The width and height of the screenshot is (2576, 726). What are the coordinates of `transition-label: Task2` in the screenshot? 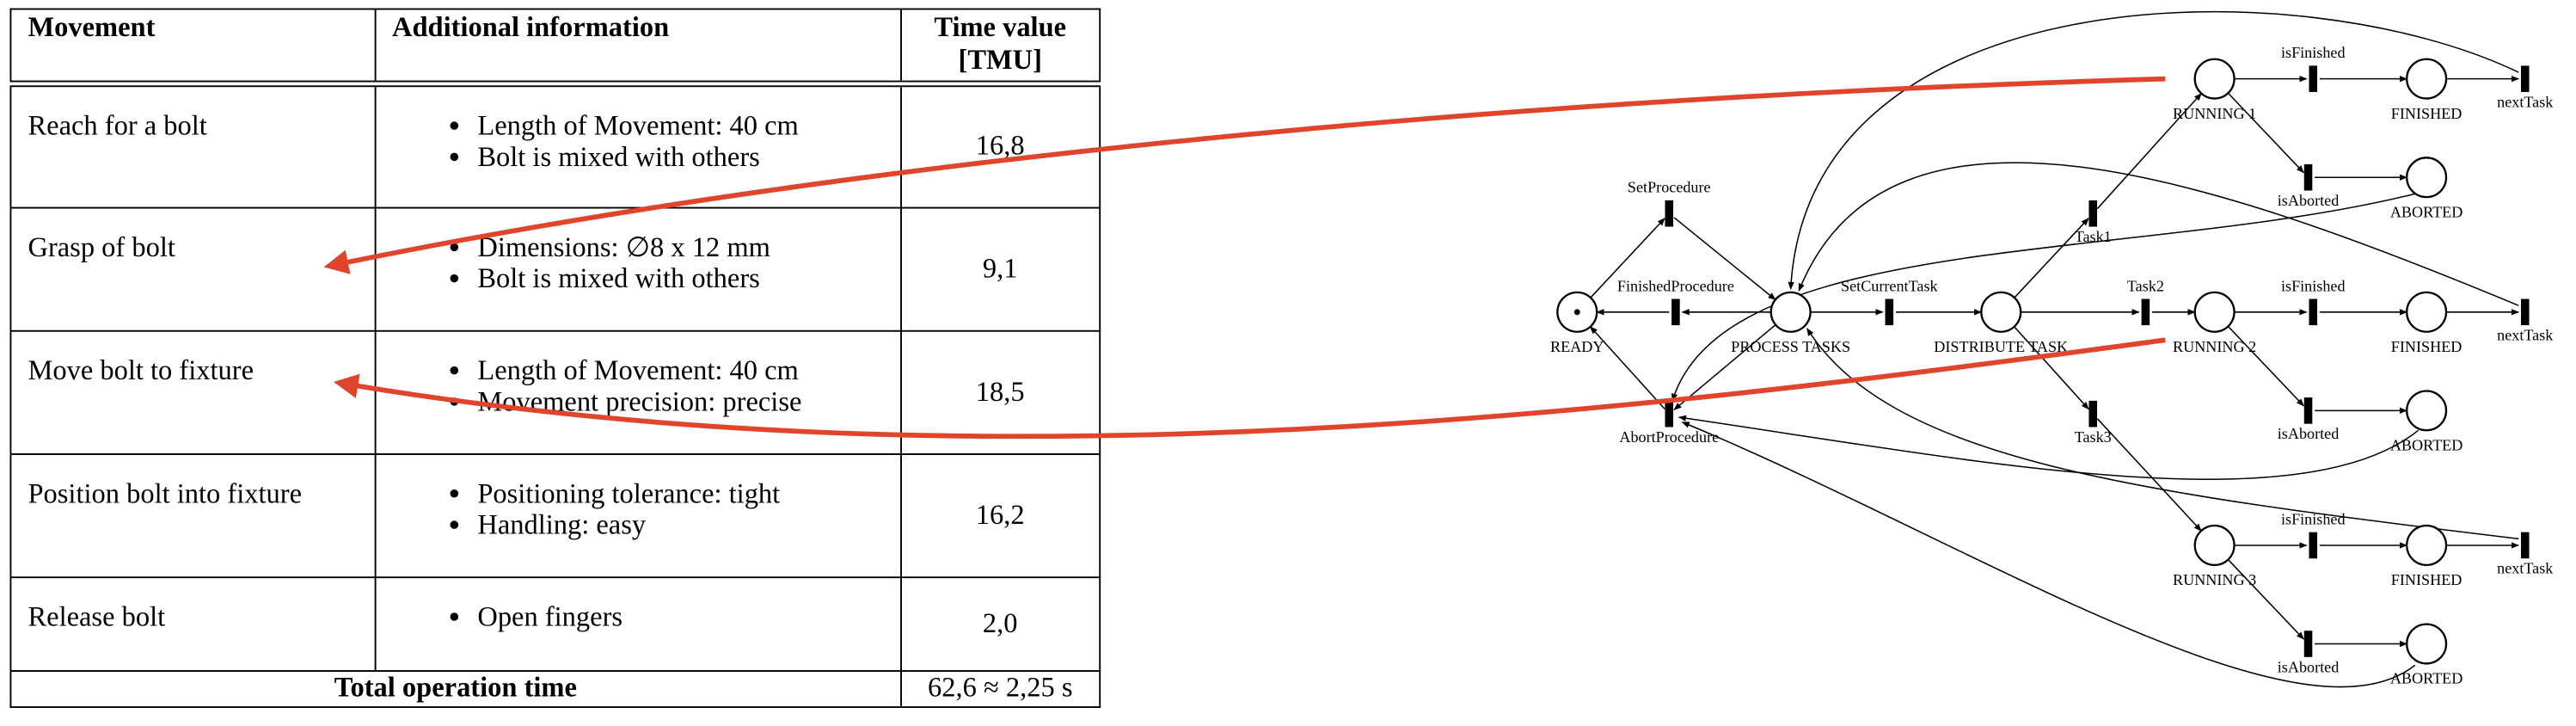 It's located at (2146, 286).